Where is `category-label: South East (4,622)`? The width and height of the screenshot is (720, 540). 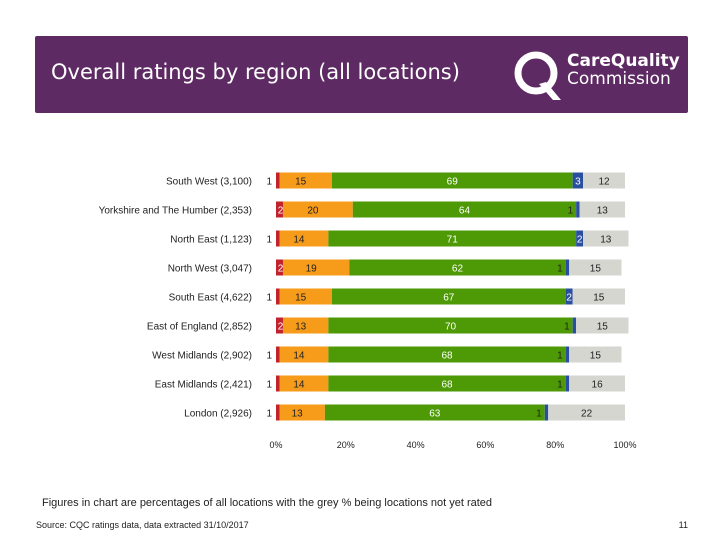 category-label: South East (4,622) is located at coordinates (210, 298).